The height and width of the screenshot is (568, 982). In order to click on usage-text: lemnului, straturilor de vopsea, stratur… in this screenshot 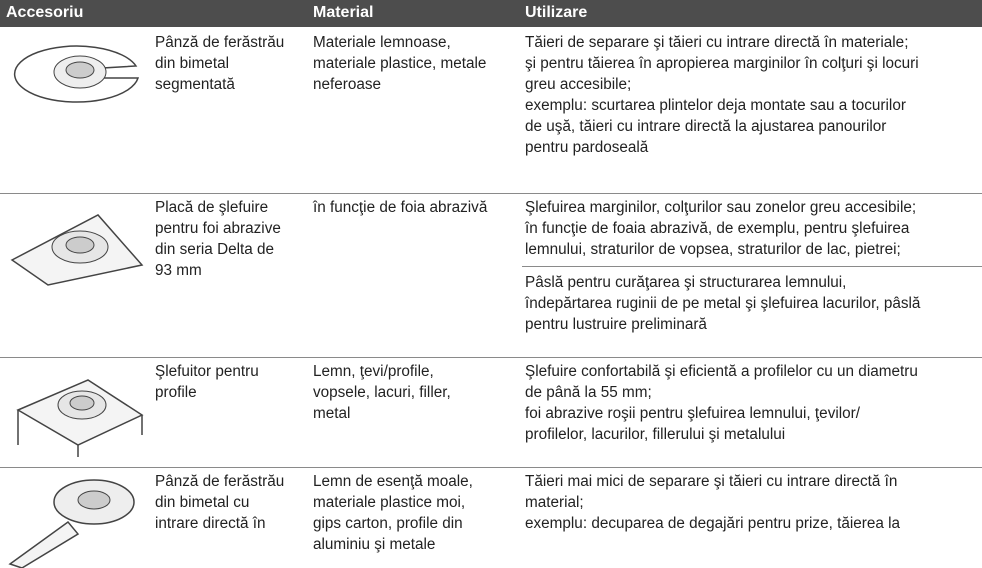, I will do `click(713, 249)`.